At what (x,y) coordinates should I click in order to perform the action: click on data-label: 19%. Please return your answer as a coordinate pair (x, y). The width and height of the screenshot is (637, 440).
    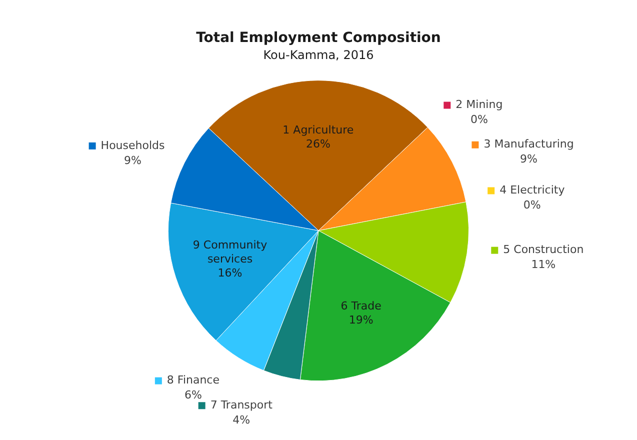
    Looking at the image, I should click on (361, 319).